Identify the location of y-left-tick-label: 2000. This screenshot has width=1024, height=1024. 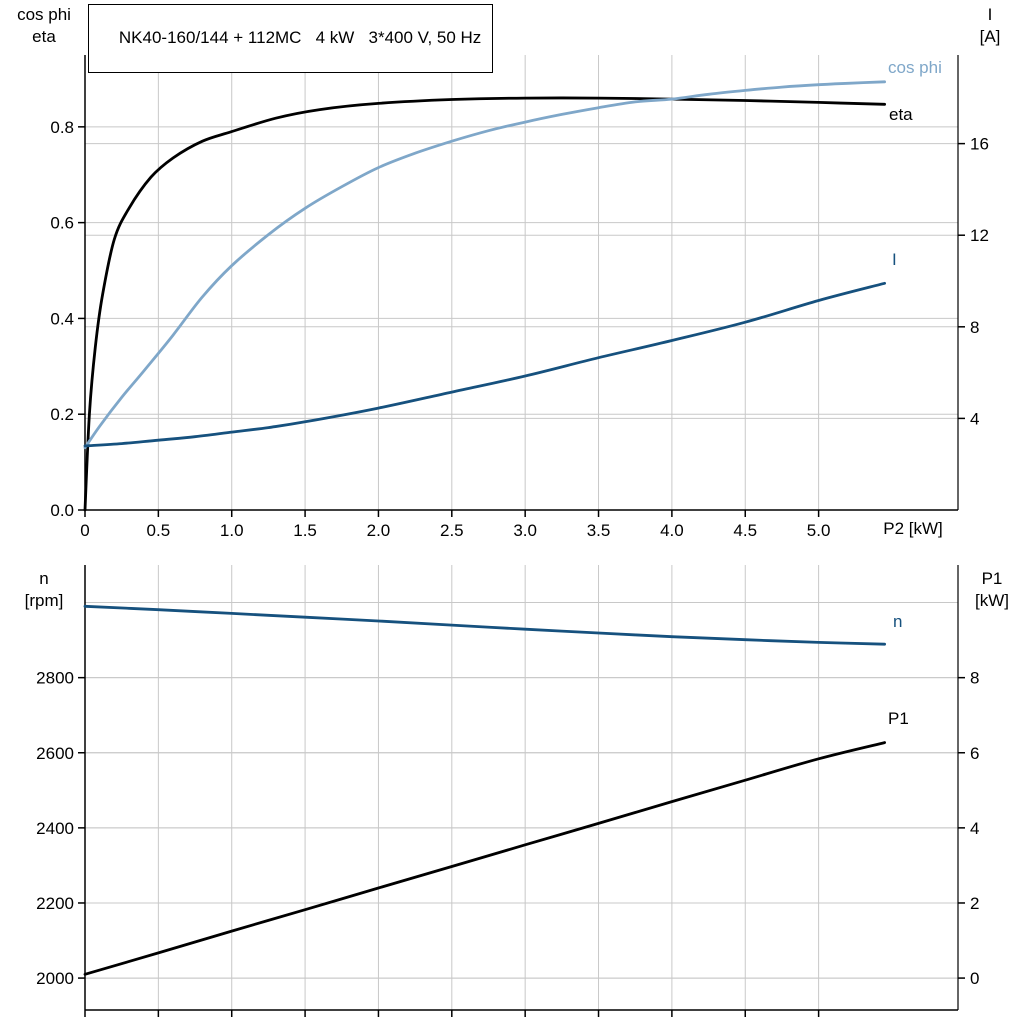
(55, 978).